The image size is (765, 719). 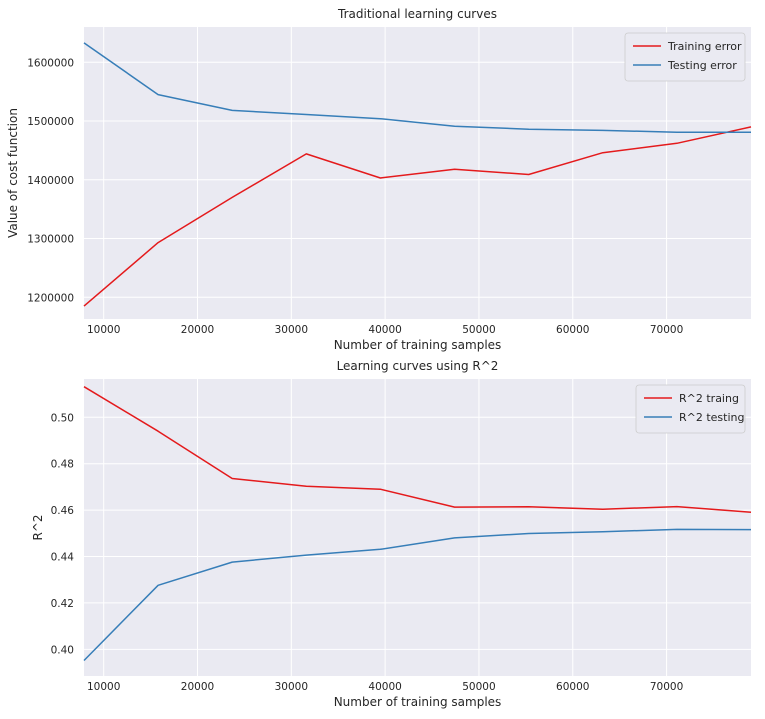 I want to click on legend-label: Training error, so click(x=704, y=46).